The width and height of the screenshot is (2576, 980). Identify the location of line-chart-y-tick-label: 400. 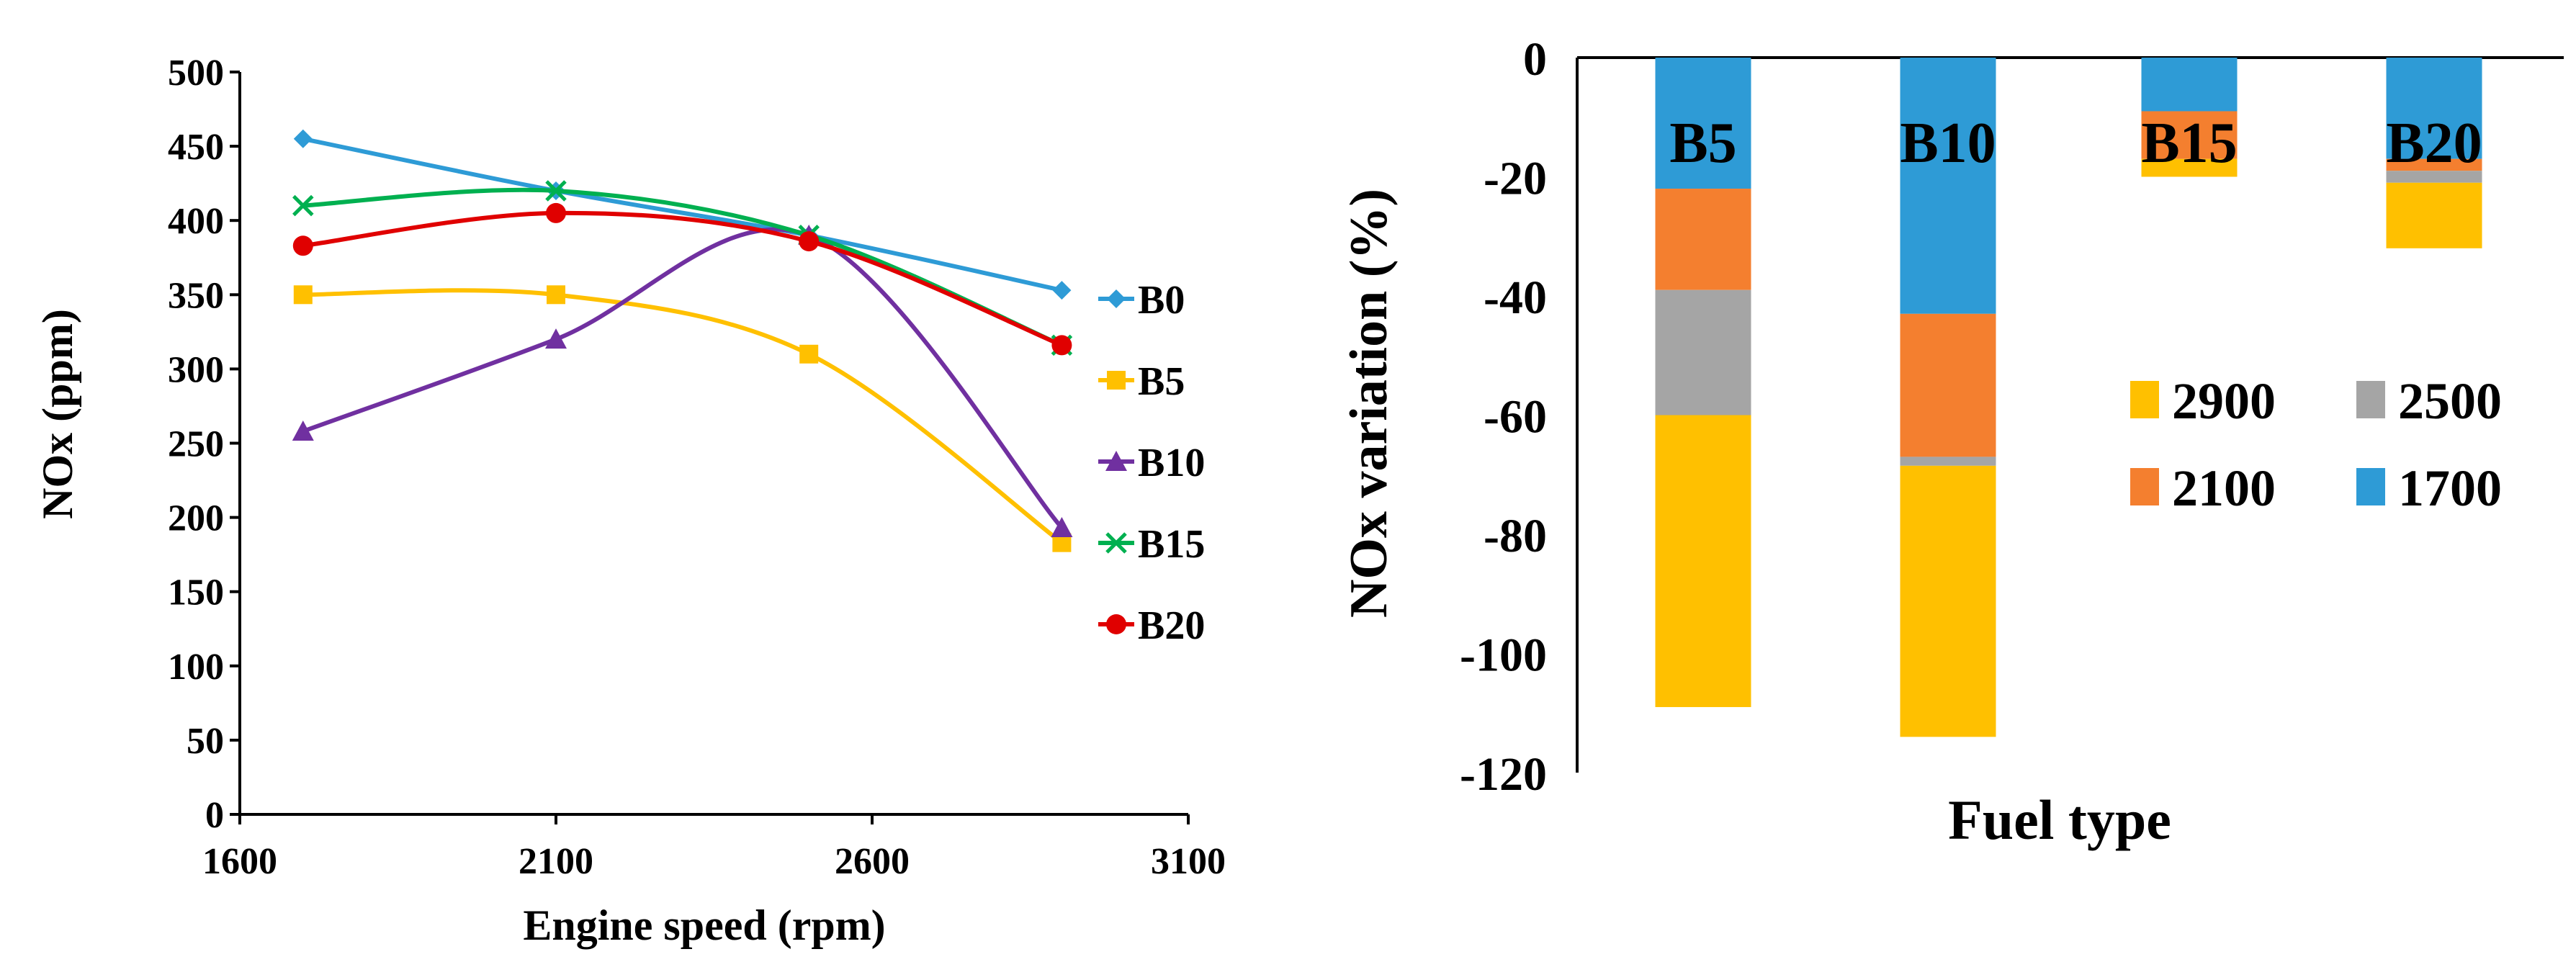
(196, 221).